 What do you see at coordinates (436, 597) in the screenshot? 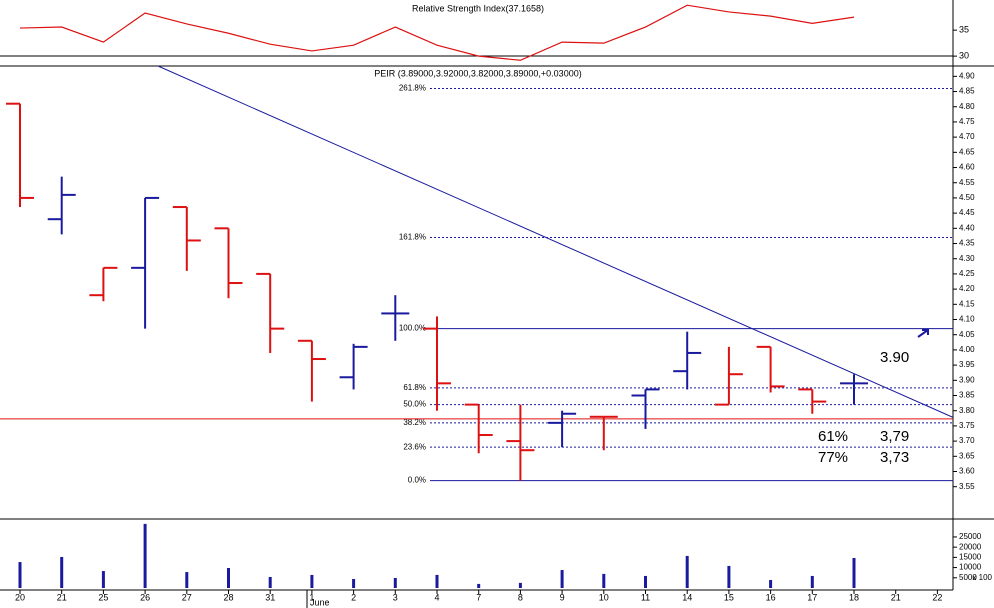
I see `x-tick-label: 4` at bounding box center [436, 597].